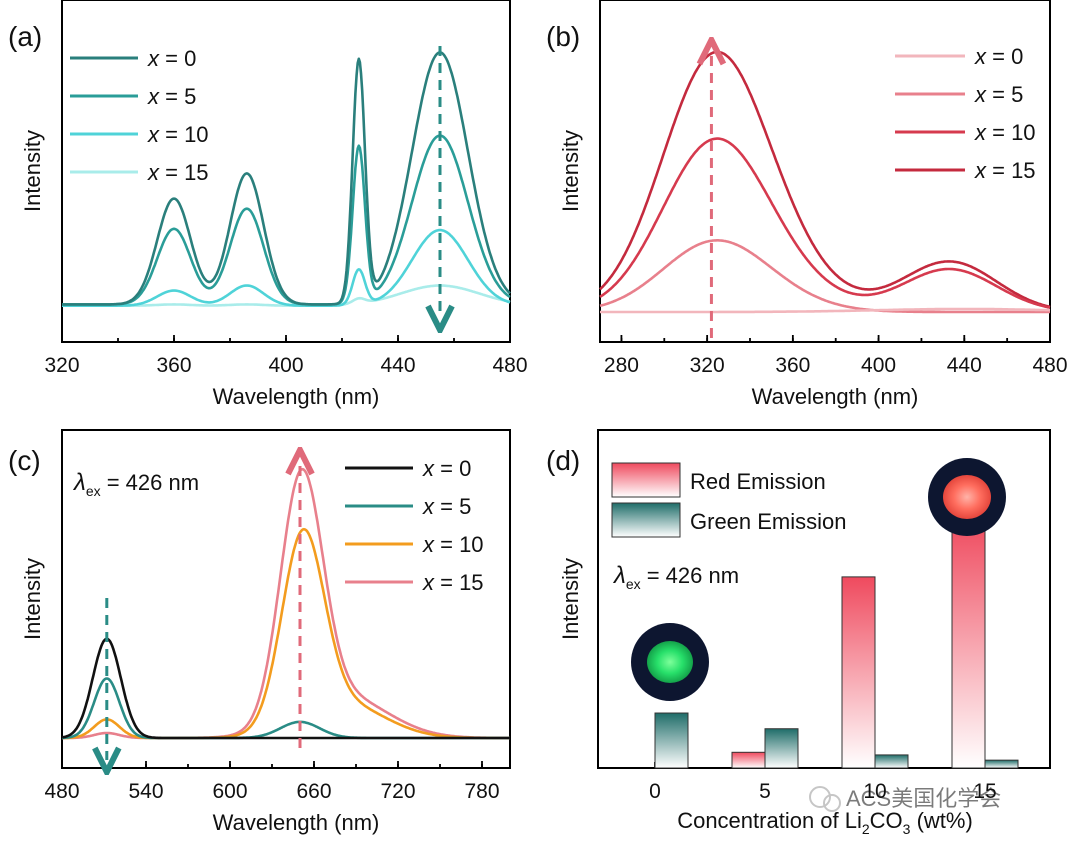 This screenshot has width=1080, height=847. Describe the element at coordinates (765, 791) in the screenshot. I see `x-tick-label: 5` at that location.